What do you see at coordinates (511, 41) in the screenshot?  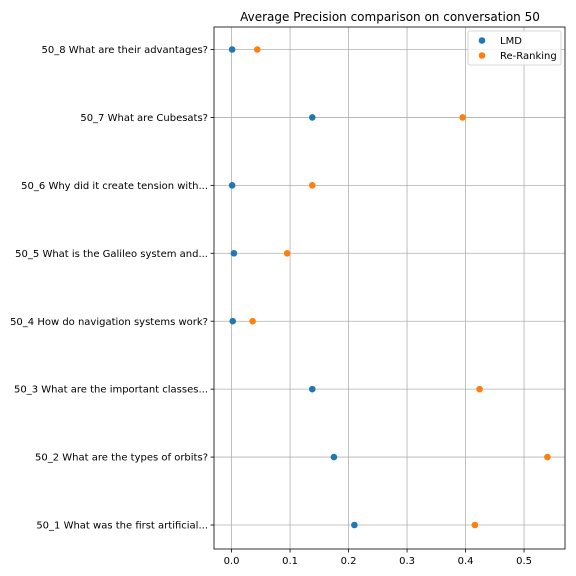 I see `legend-label: LMD` at bounding box center [511, 41].